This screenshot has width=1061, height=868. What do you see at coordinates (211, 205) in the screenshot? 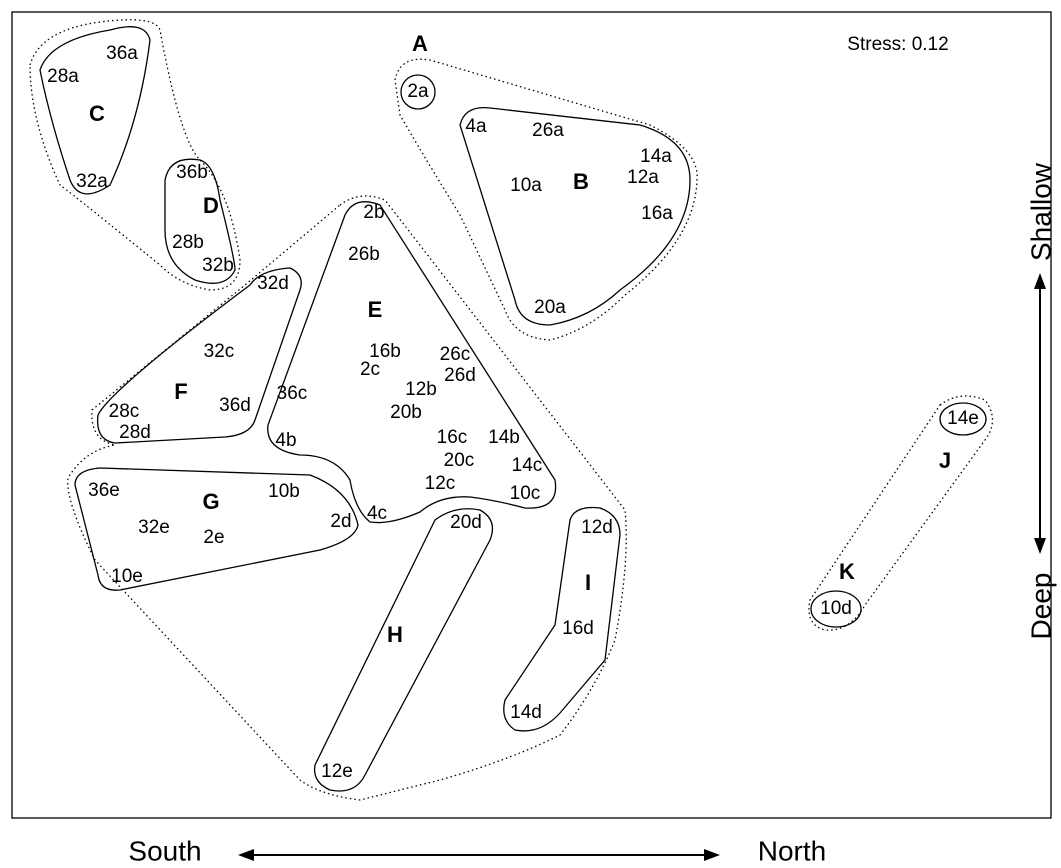
I see `group-label: D` at bounding box center [211, 205].